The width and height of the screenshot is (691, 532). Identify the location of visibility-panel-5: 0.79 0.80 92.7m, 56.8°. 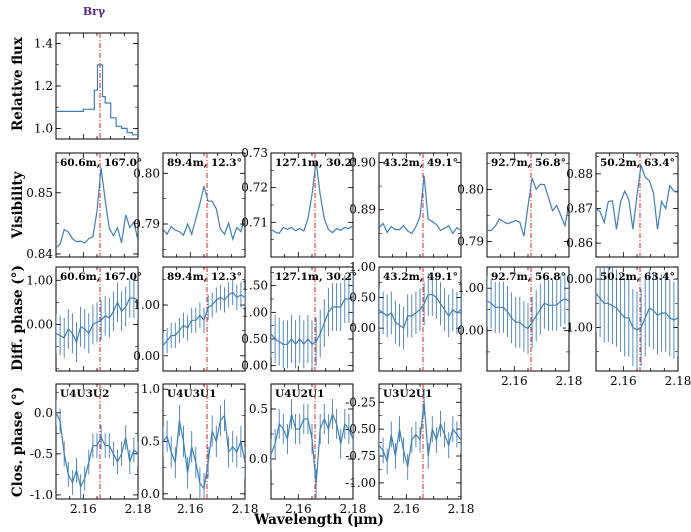
(513, 205).